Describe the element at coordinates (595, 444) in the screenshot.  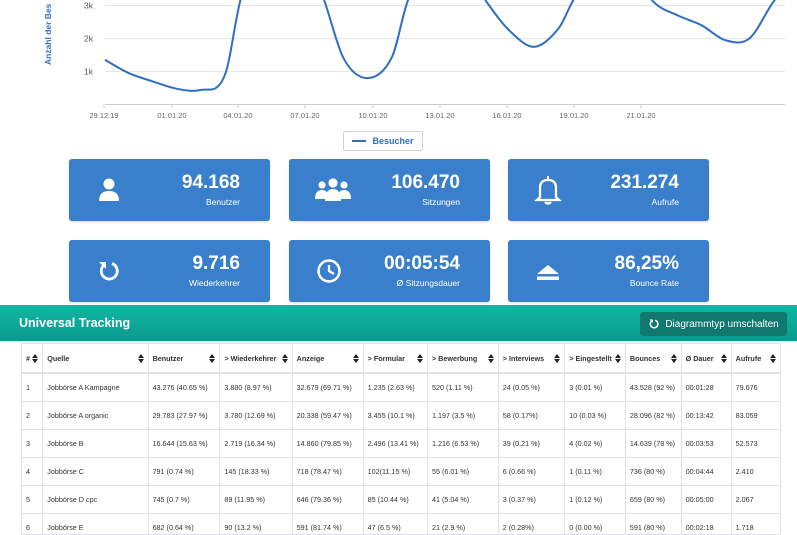
I see `table-cell: 4 (0.02 %)` at that location.